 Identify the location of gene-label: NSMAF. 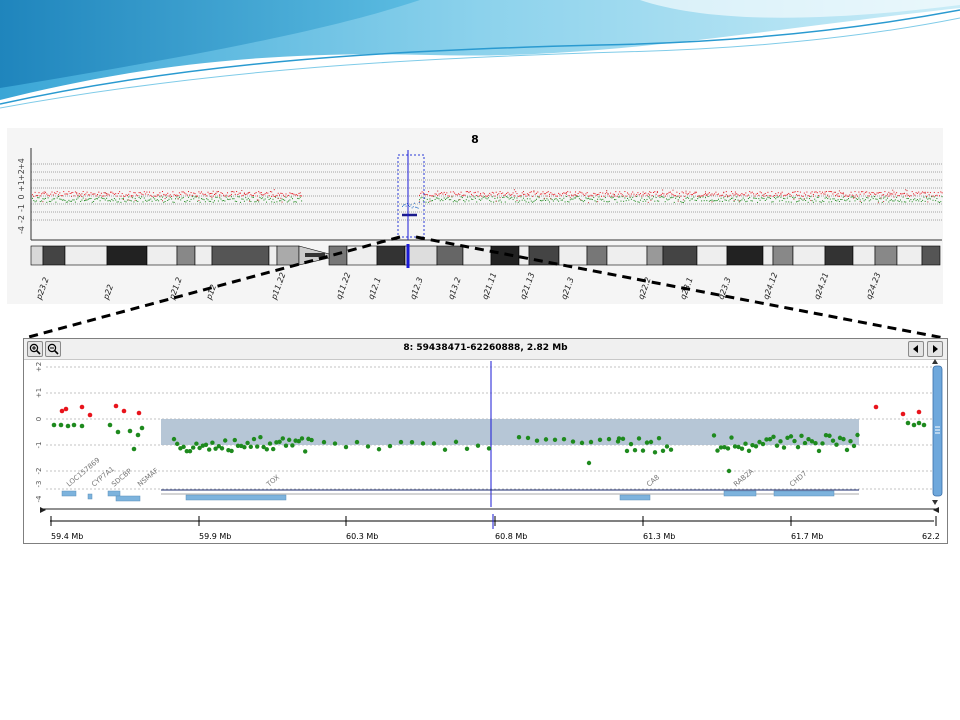
(148, 478).